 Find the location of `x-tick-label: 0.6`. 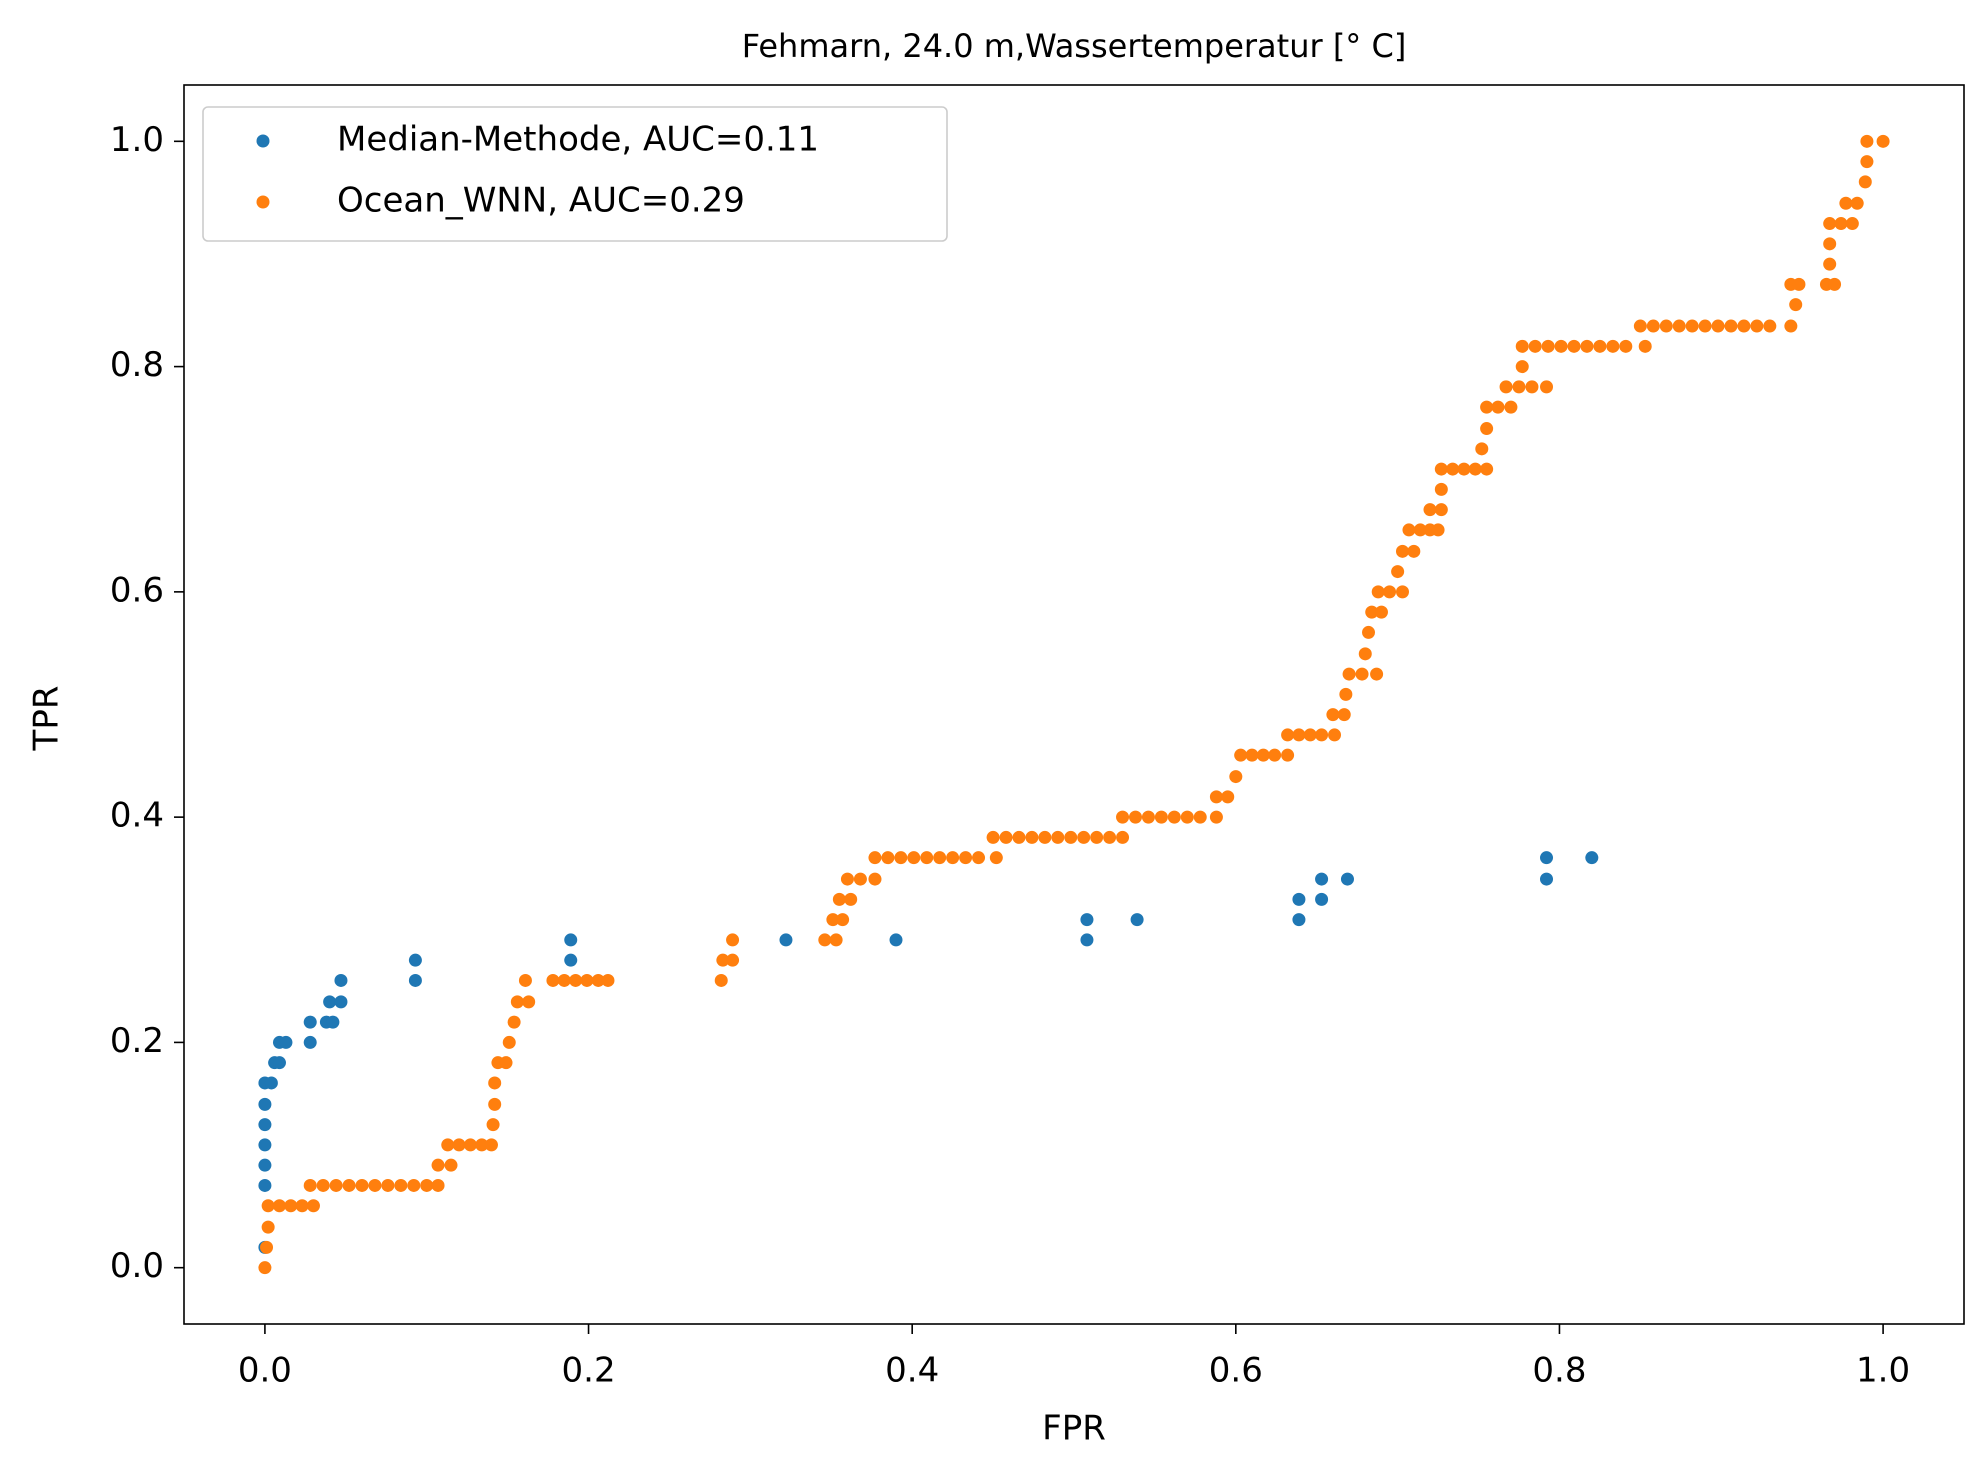

x-tick-label: 0.6 is located at coordinates (1236, 1371).